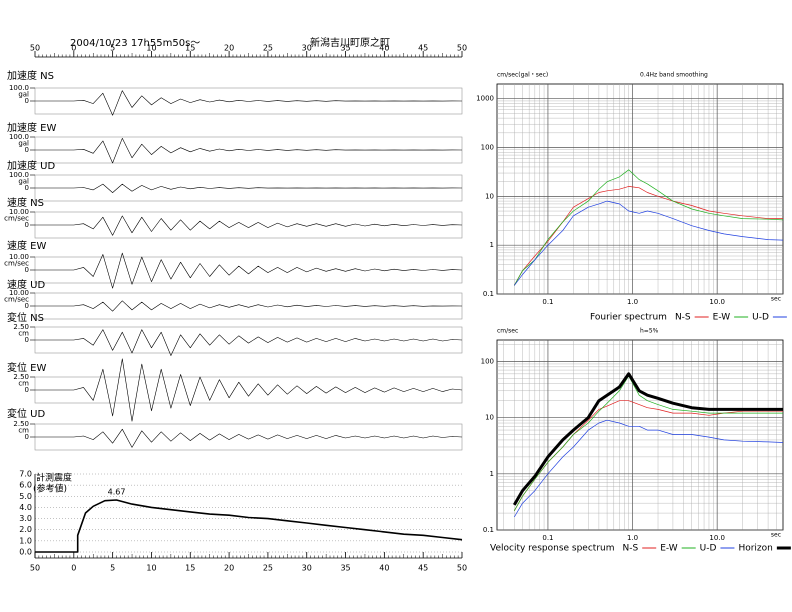 This screenshot has height=612, width=792. What do you see at coordinates (54, 478) in the screenshot?
I see `chart-title: 計測震度` at bounding box center [54, 478].